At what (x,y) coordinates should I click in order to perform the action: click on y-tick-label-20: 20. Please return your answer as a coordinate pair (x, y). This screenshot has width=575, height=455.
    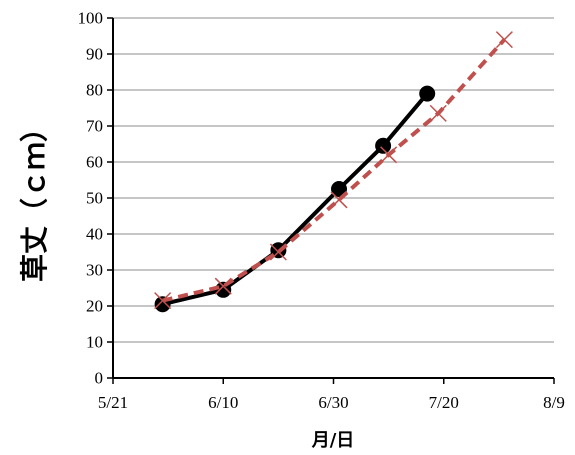
    Looking at the image, I should click on (94, 306).